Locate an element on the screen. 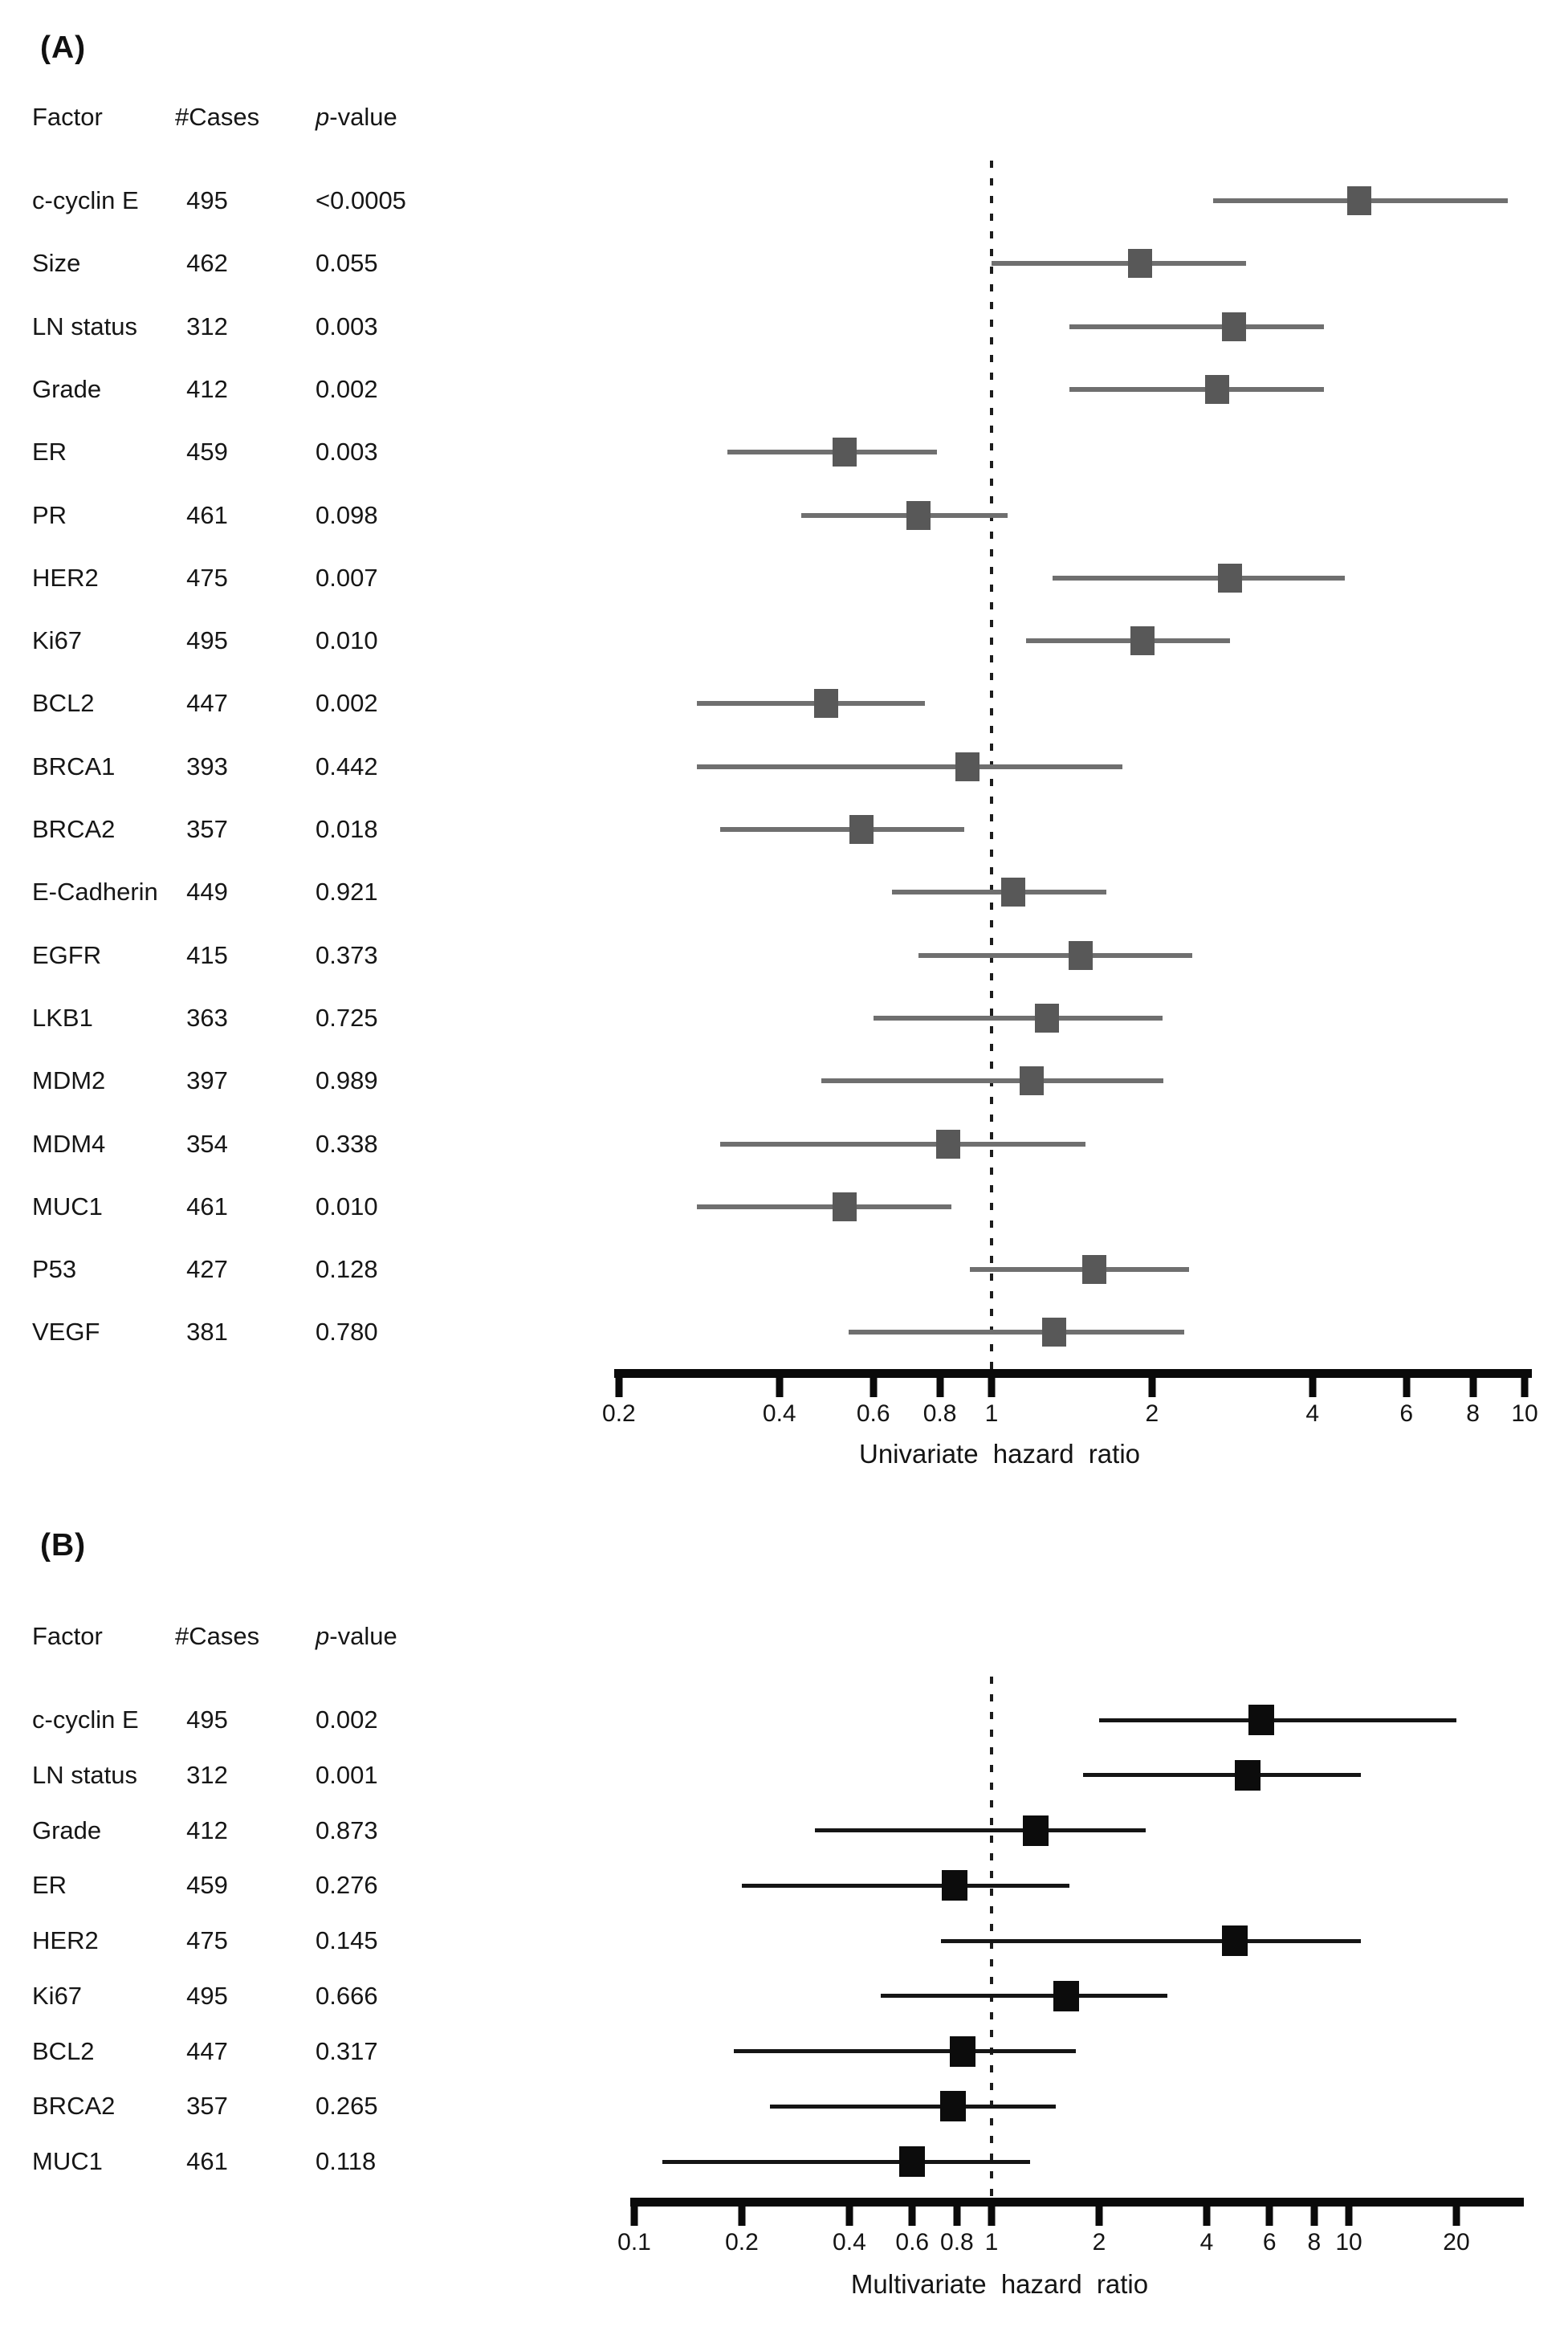 The height and width of the screenshot is (2335, 1568). axis-title-univariate: Univariate hazard ratio is located at coordinates (999, 1454).